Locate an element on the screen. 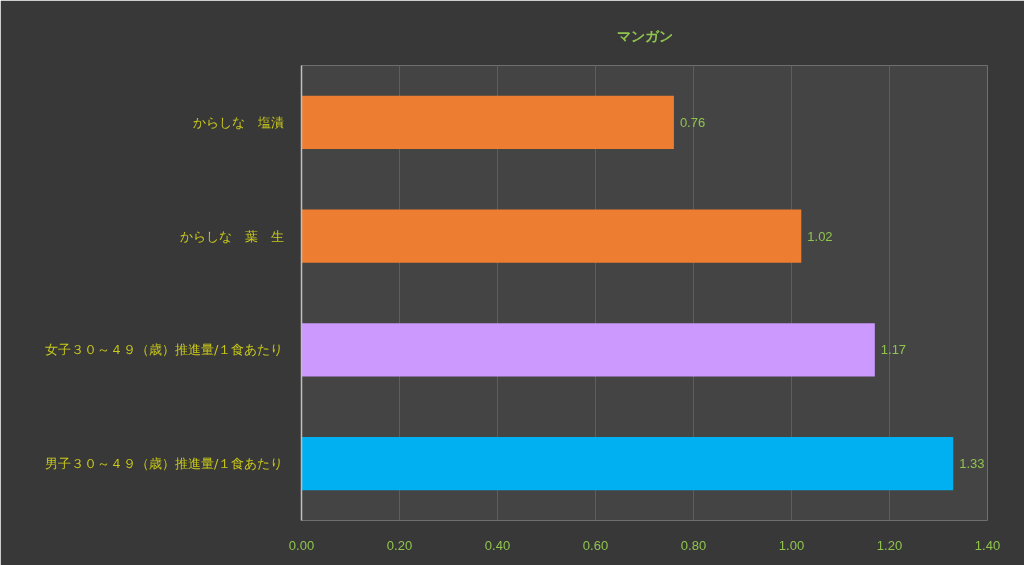 This screenshot has height=565, width=1024. x-tick-label: 1.40 is located at coordinates (987, 545).